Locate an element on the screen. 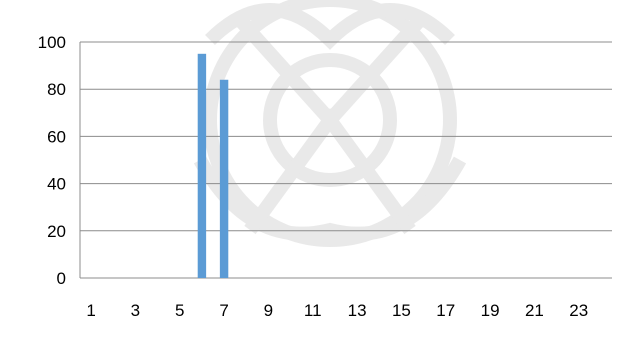 This screenshot has height=338, width=635. x-tick-labels: 1 3 5 7 9 11 13 15 17 19 21 23 is located at coordinates (337, 310).